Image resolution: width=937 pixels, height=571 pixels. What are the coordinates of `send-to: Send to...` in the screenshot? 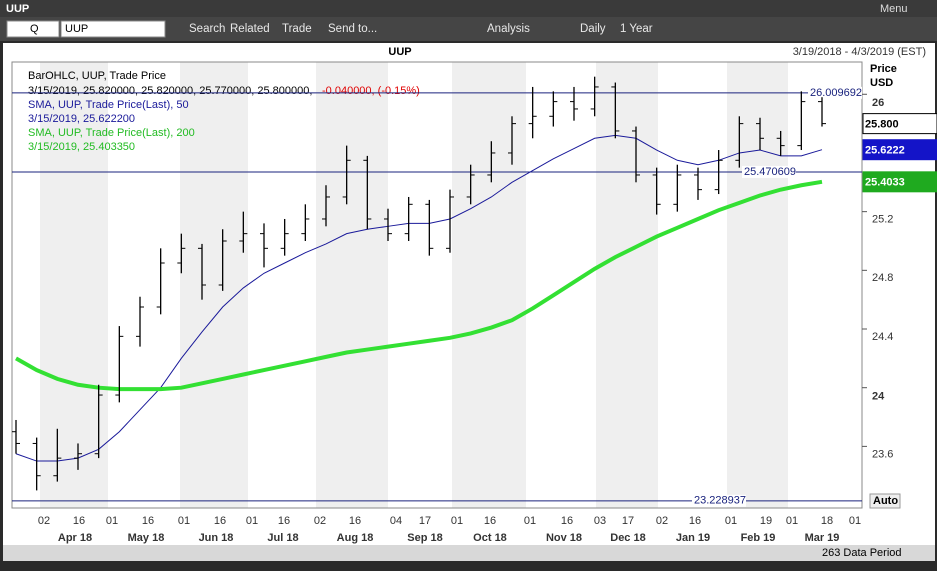 It's located at (352, 29).